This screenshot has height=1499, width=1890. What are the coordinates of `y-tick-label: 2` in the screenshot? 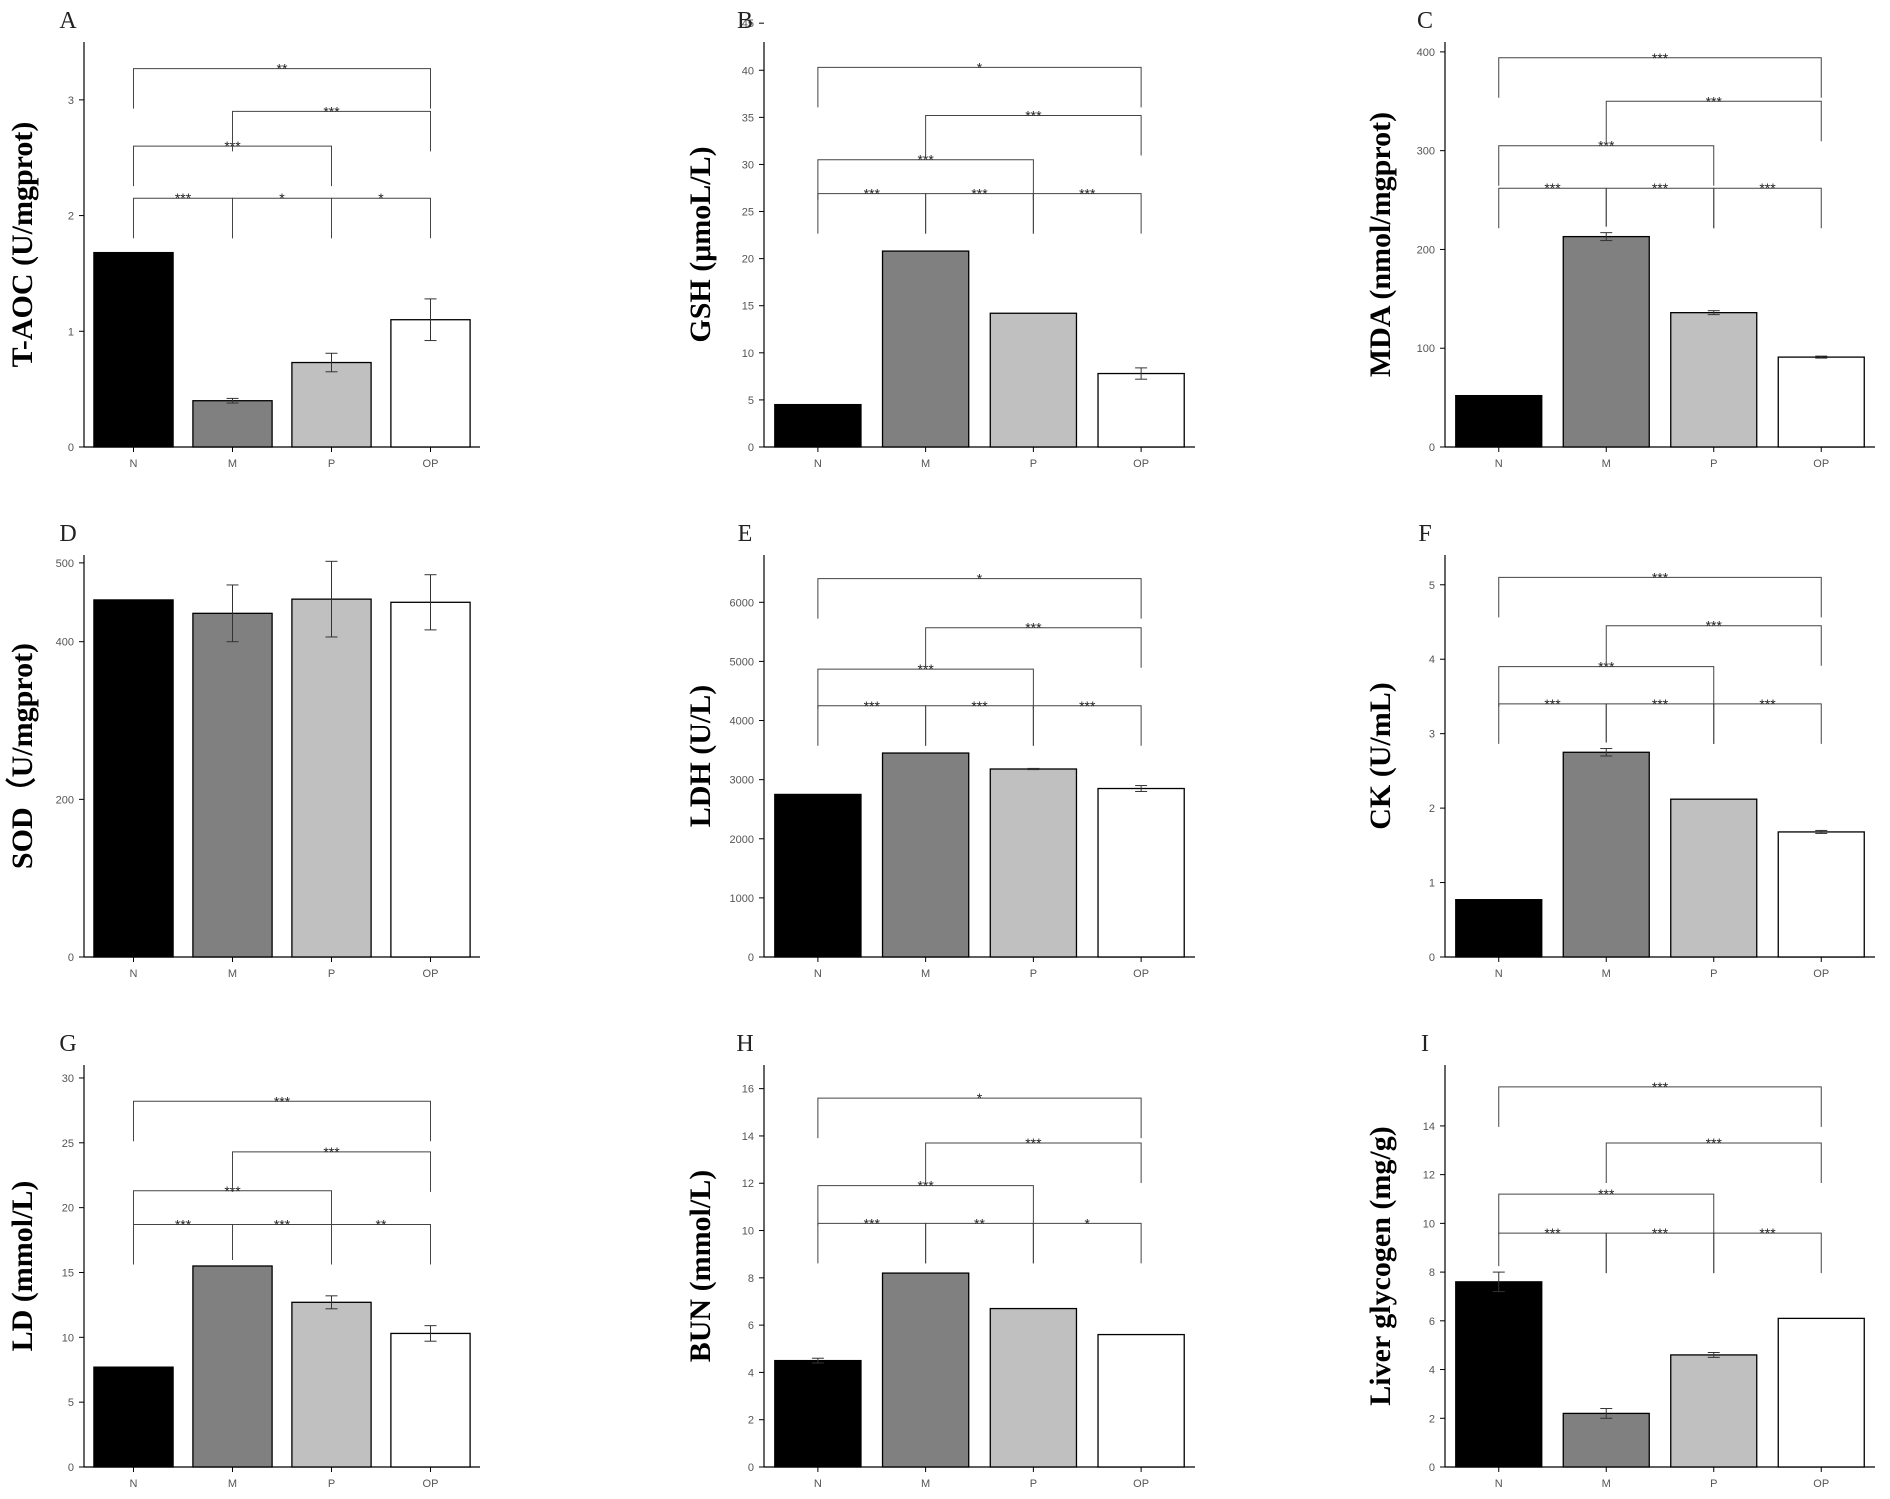 It's located at (71, 217).